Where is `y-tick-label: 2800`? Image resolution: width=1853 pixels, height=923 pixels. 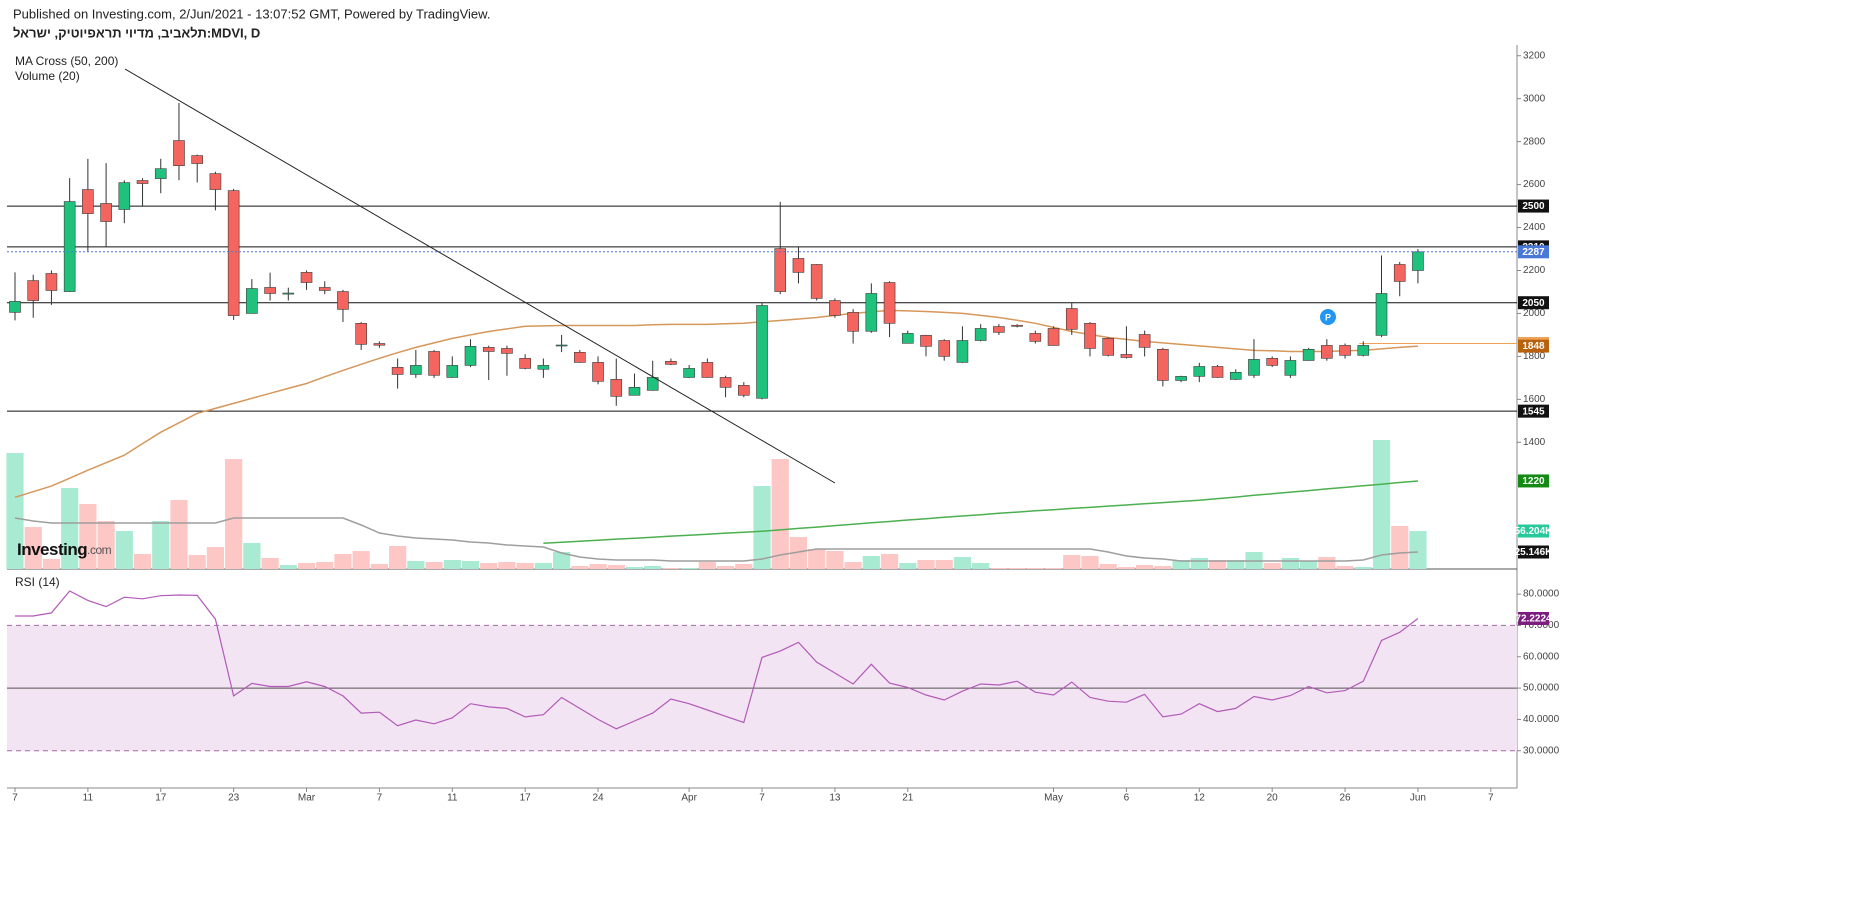
y-tick-label: 2800 is located at coordinates (1534, 141).